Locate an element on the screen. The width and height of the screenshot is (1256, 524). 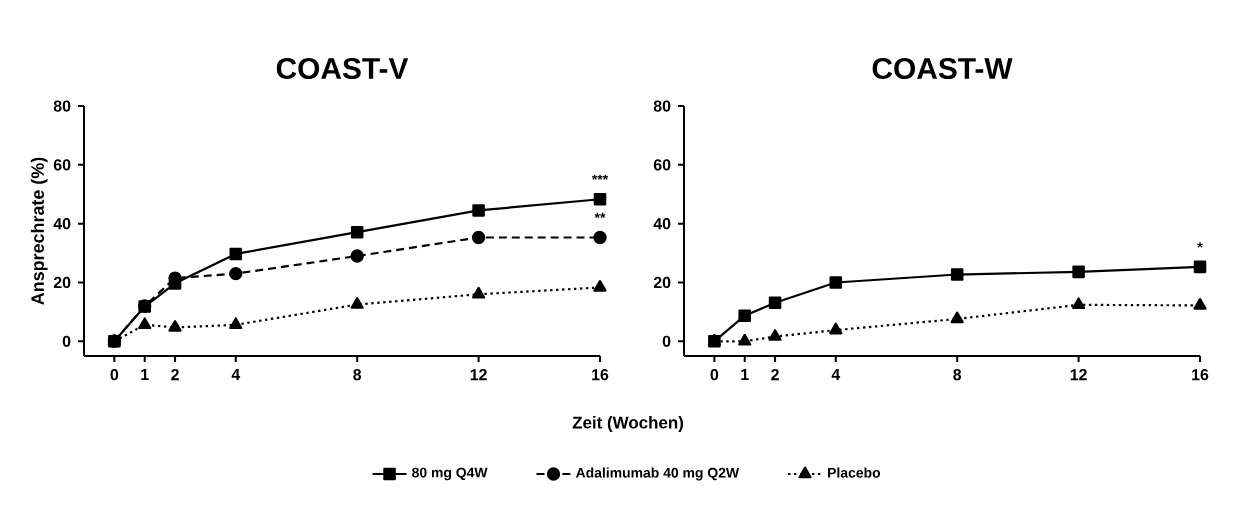
y-axis-title: Ansprechrate (%) is located at coordinates (39, 231).